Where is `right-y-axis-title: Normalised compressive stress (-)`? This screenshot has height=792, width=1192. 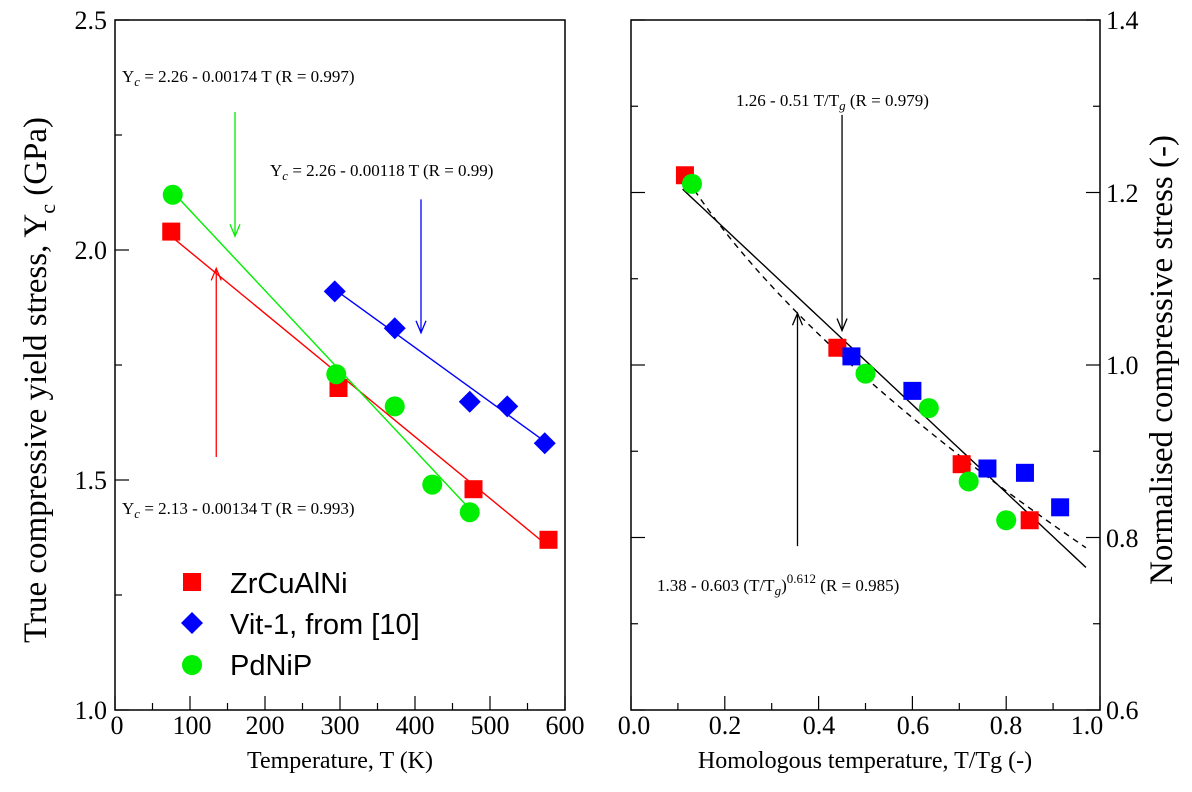 right-y-axis-title: Normalised compressive stress (-) is located at coordinates (1162, 360).